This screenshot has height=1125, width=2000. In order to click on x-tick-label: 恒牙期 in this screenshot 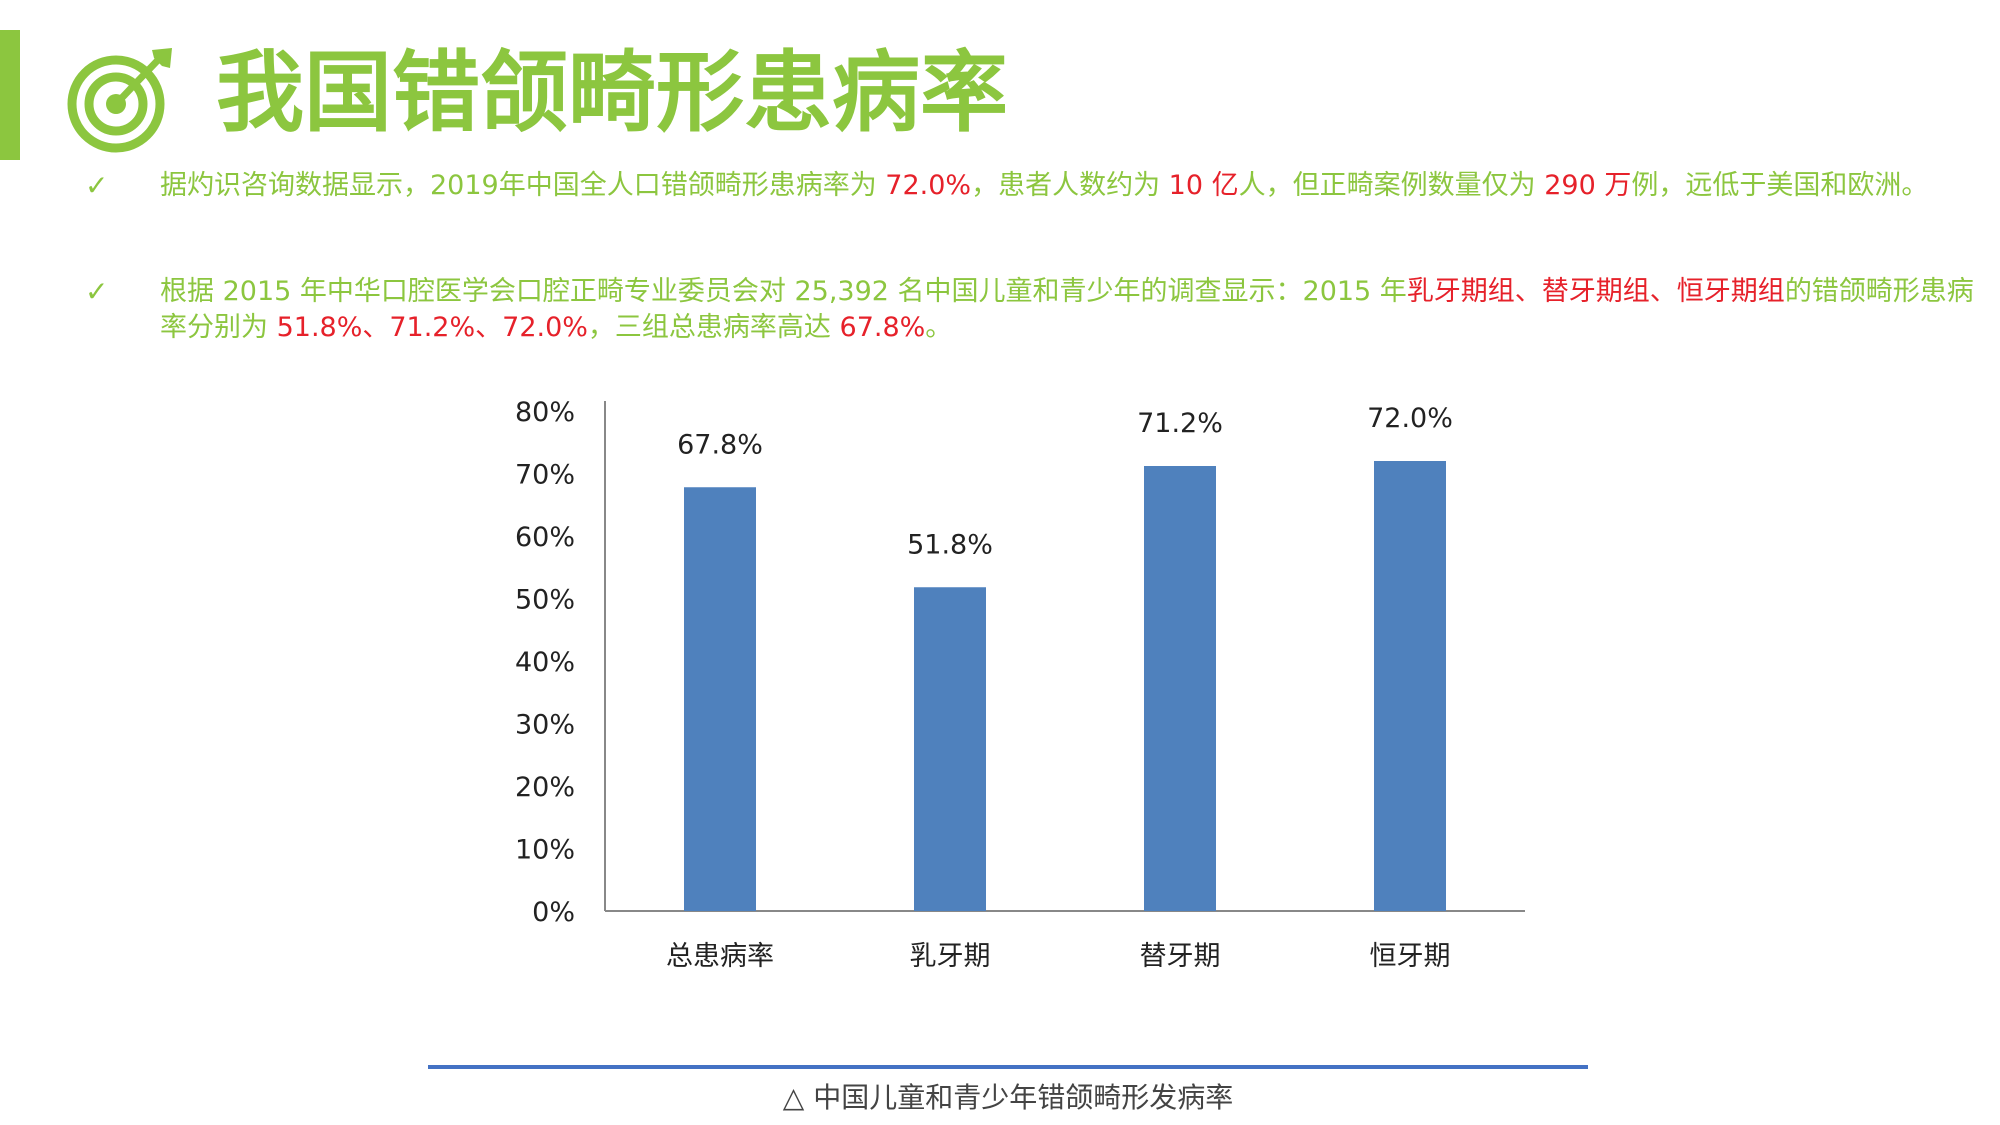, I will do `click(1410, 956)`.